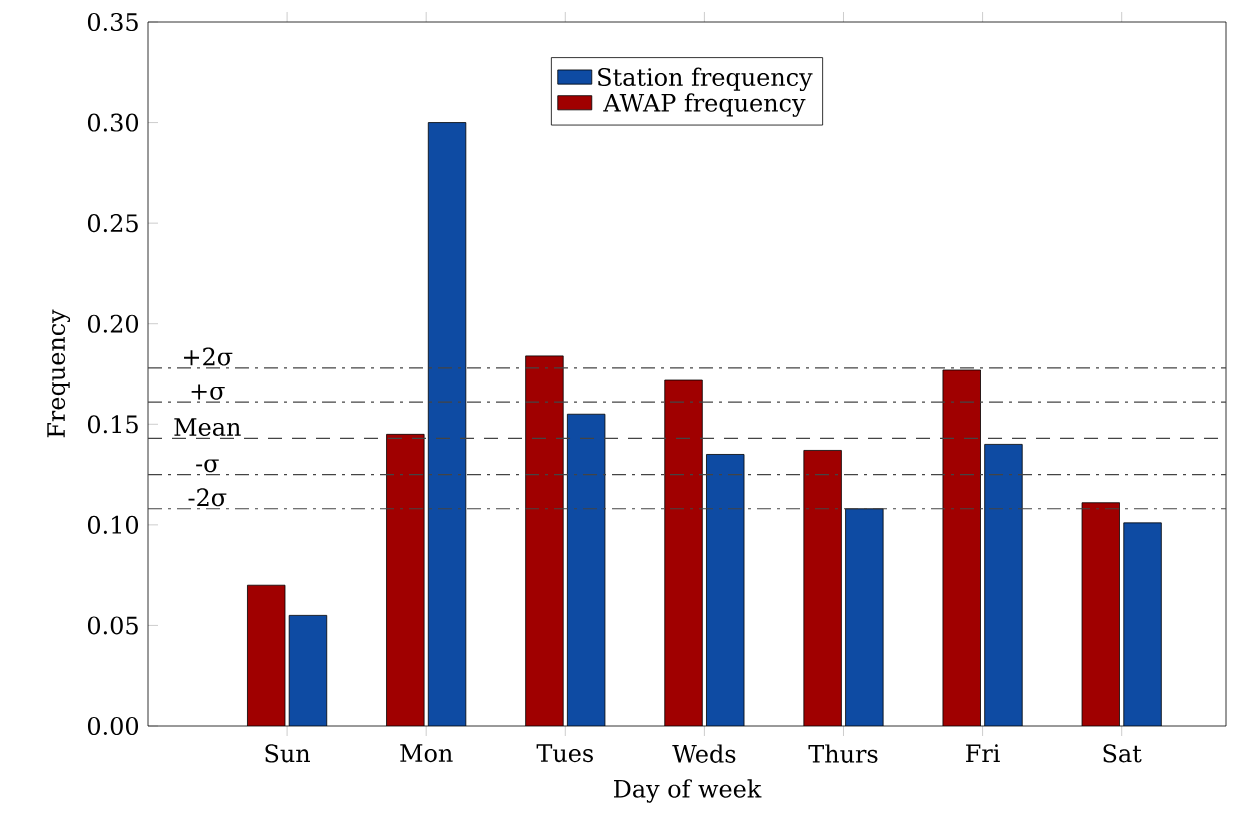 The height and width of the screenshot is (816, 1254). What do you see at coordinates (113, 323) in the screenshot?
I see `y-tick-label: 0.20` at bounding box center [113, 323].